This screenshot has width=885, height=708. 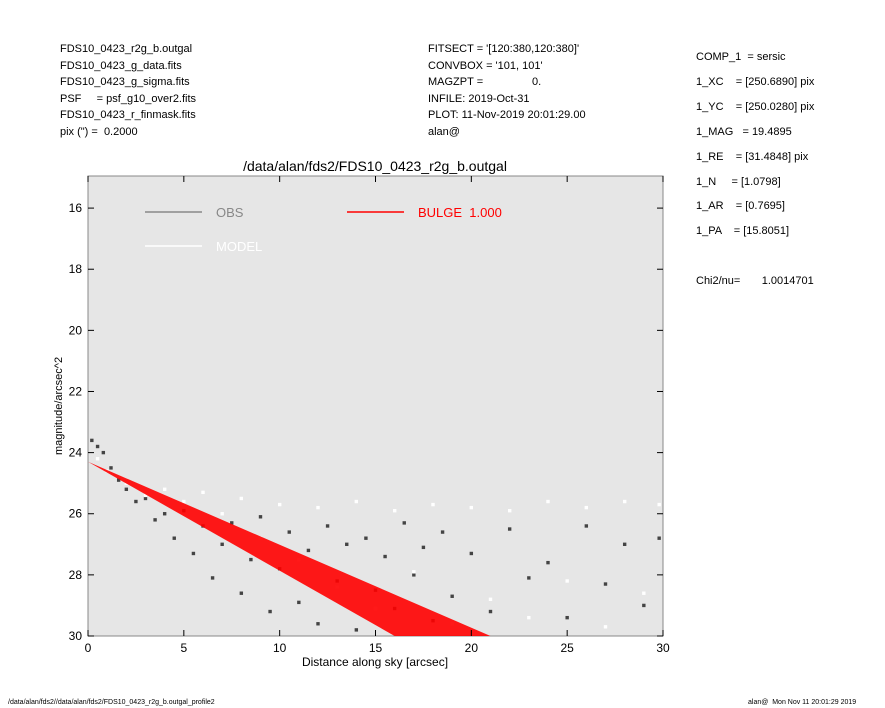 I want to click on y-tick-label: 16, so click(x=76, y=208).